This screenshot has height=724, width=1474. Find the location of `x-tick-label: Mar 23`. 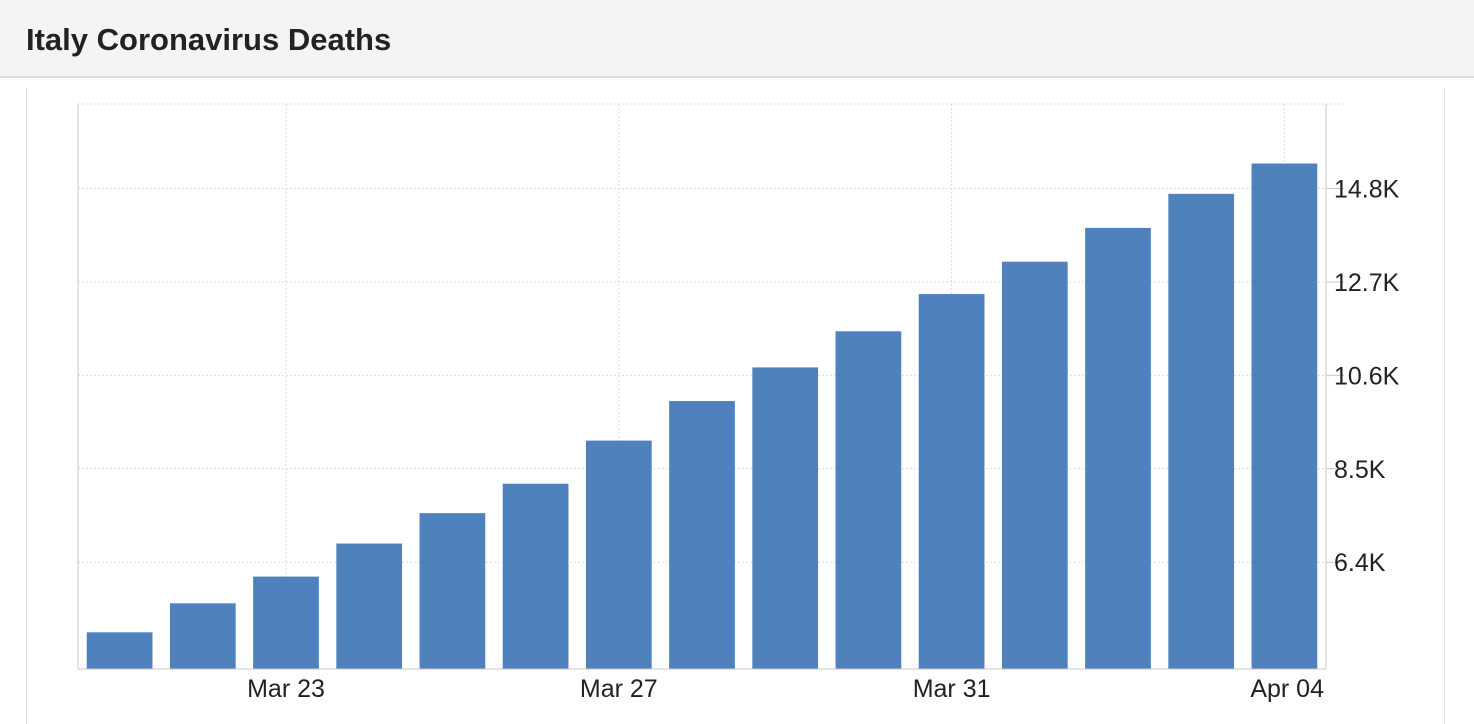

x-tick-label: Mar 23 is located at coordinates (286, 689).